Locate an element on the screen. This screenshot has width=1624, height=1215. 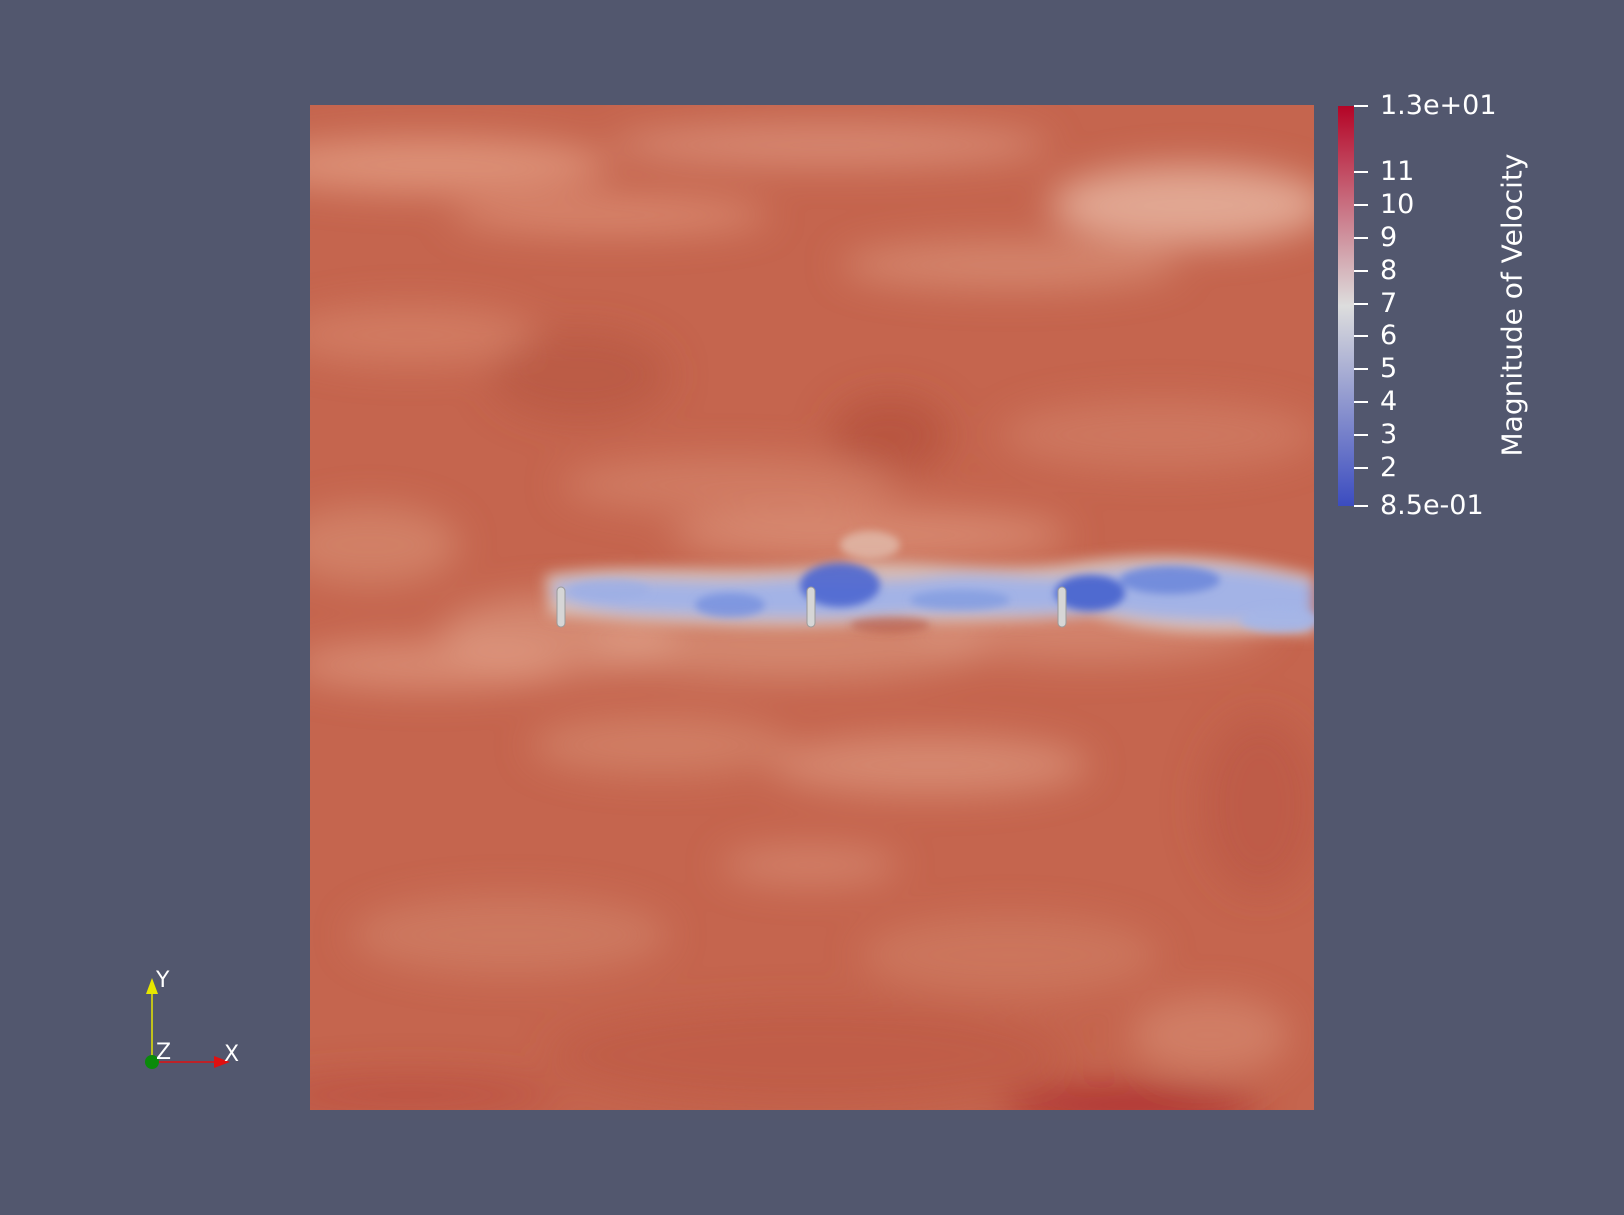
colorbar-tick-label: 3 is located at coordinates (1389, 435).